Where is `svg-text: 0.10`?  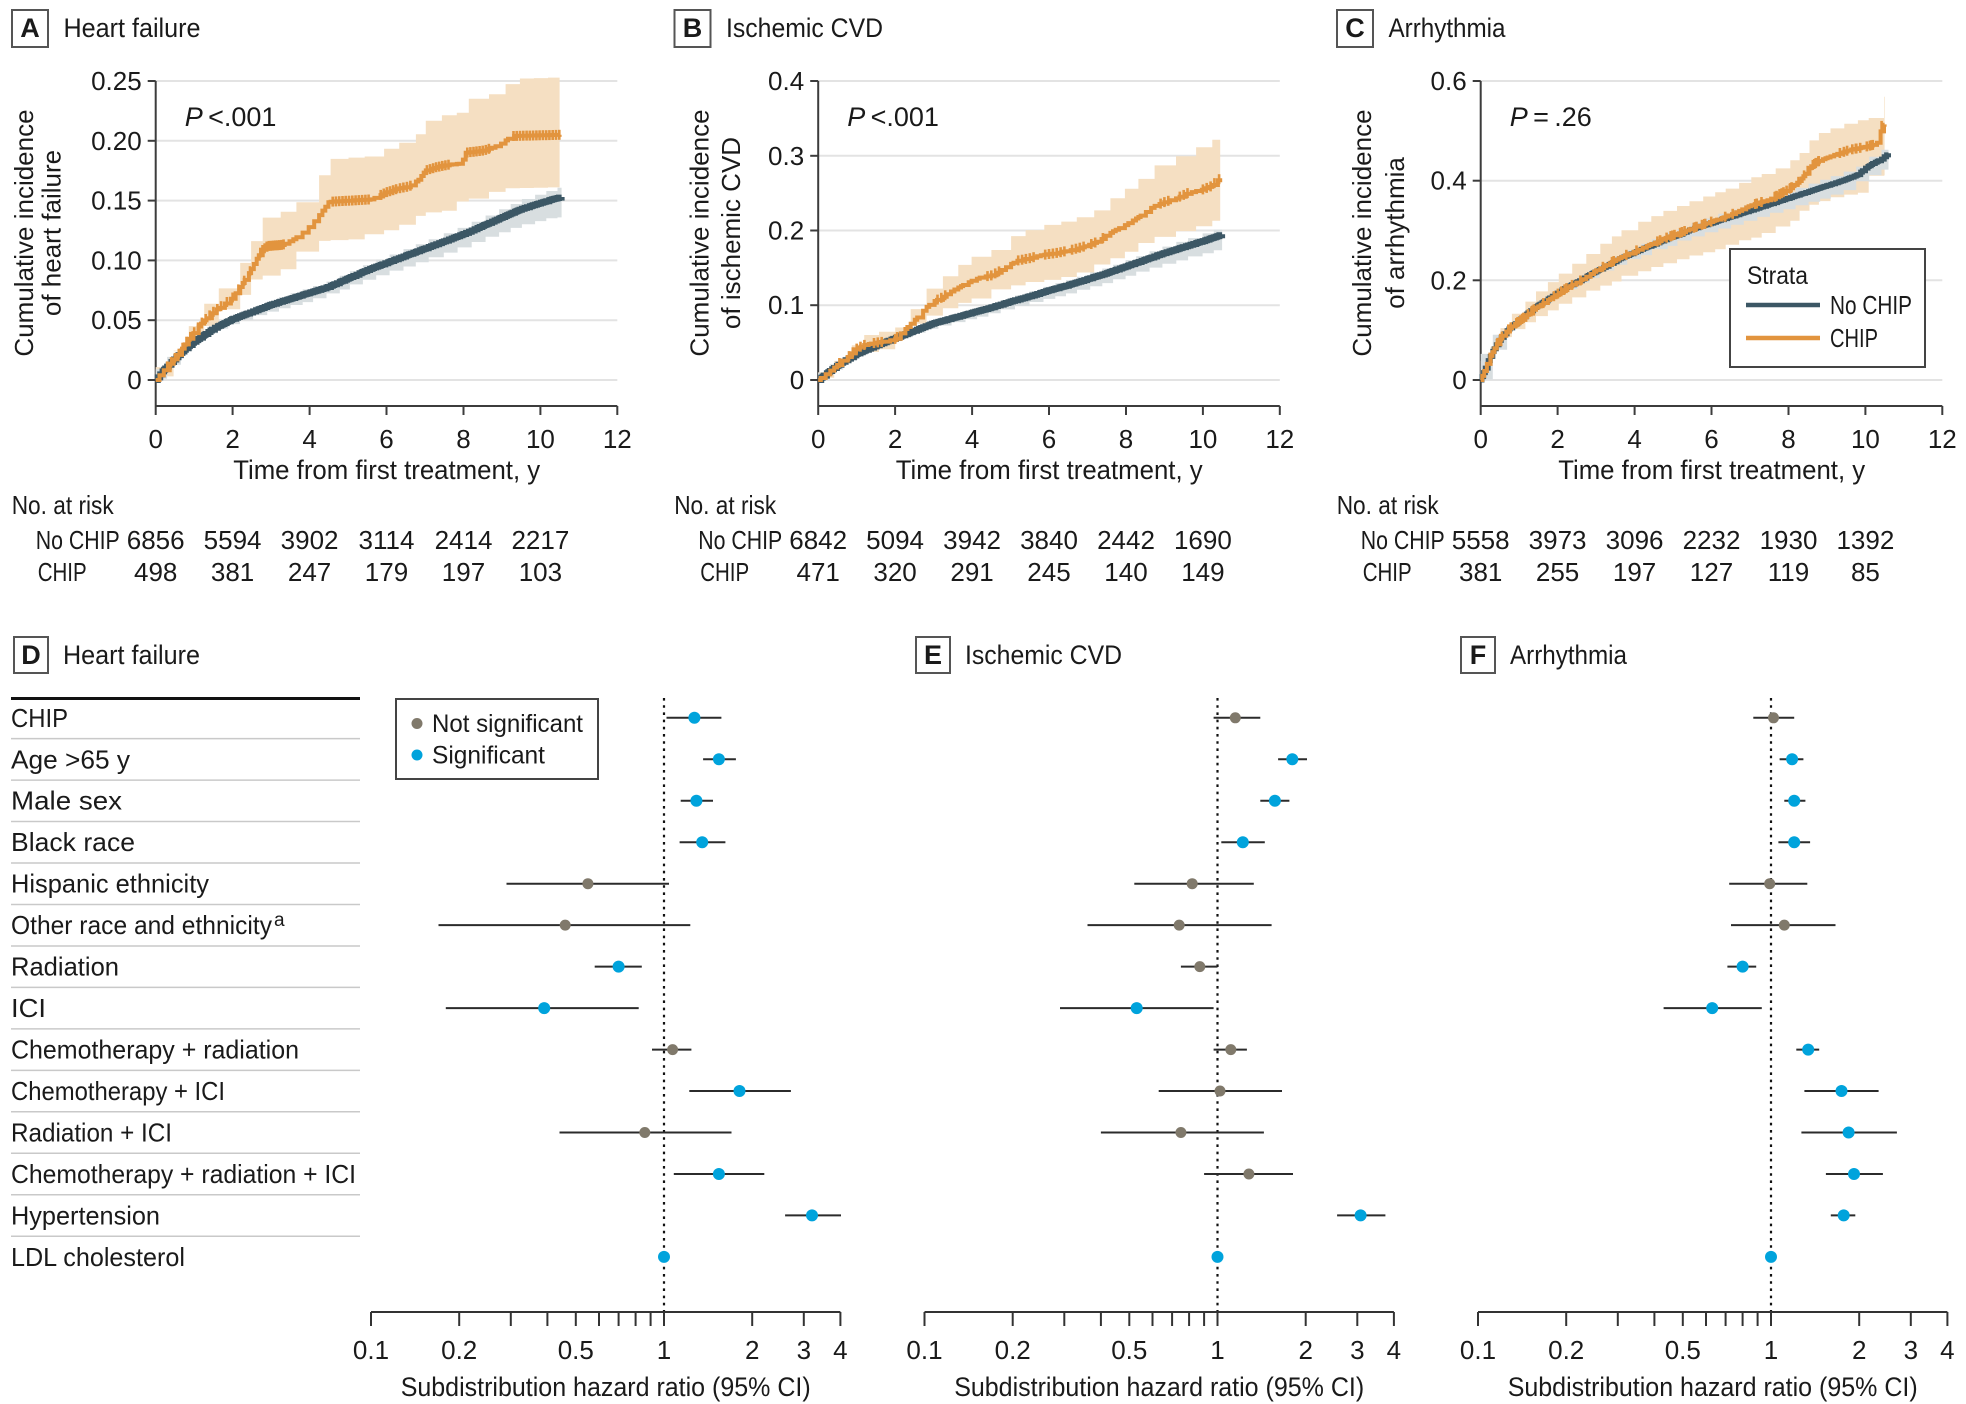
svg-text: 0.10 is located at coordinates (116, 260).